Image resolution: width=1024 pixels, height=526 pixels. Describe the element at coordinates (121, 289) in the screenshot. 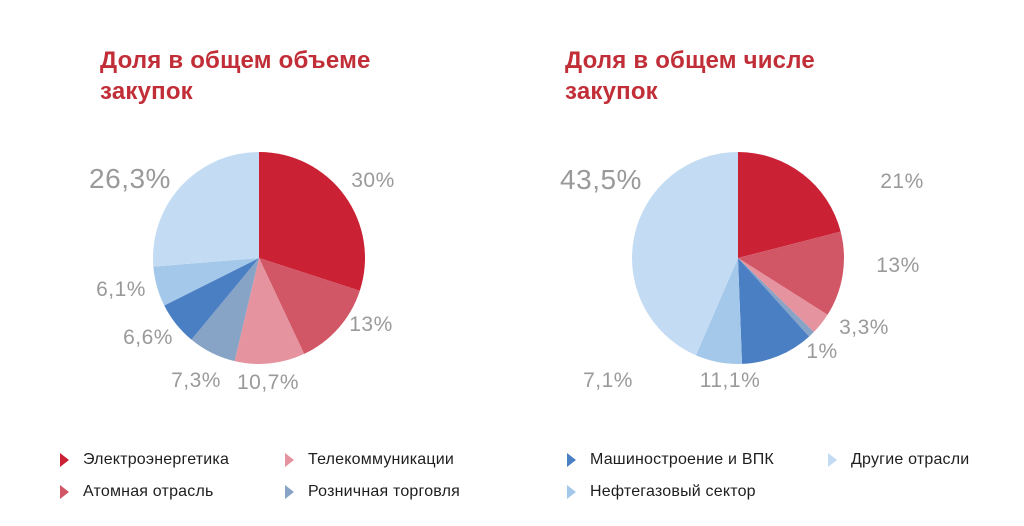

I see `slice-value-label: 6,1%` at that location.